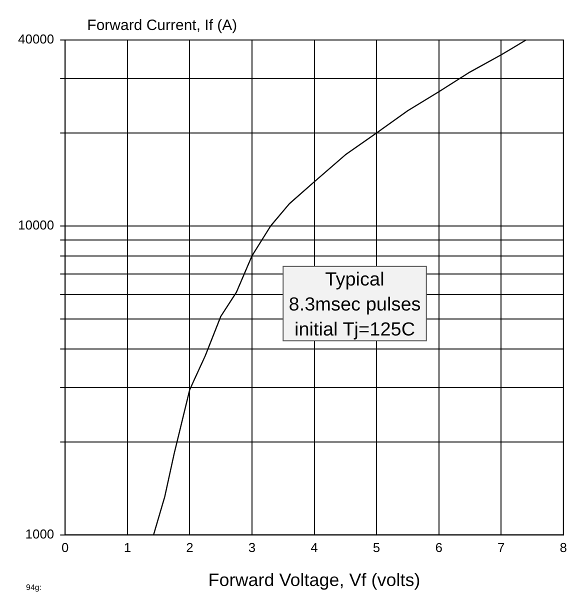 This screenshot has width=573, height=596. I want to click on x-tick-label: 3, so click(252, 548).